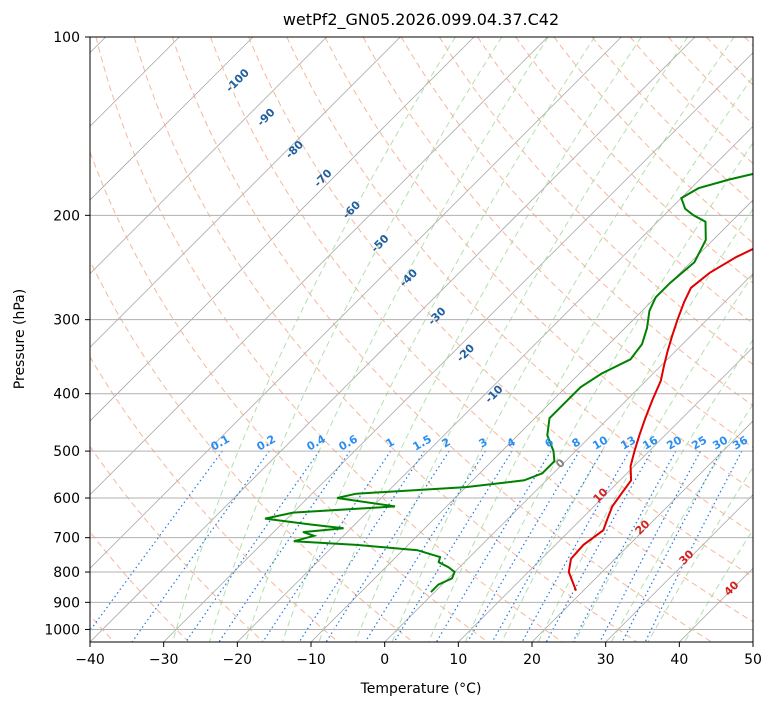  What do you see at coordinates (66, 38) in the screenshot?
I see `y-tick-label: 100` at bounding box center [66, 38].